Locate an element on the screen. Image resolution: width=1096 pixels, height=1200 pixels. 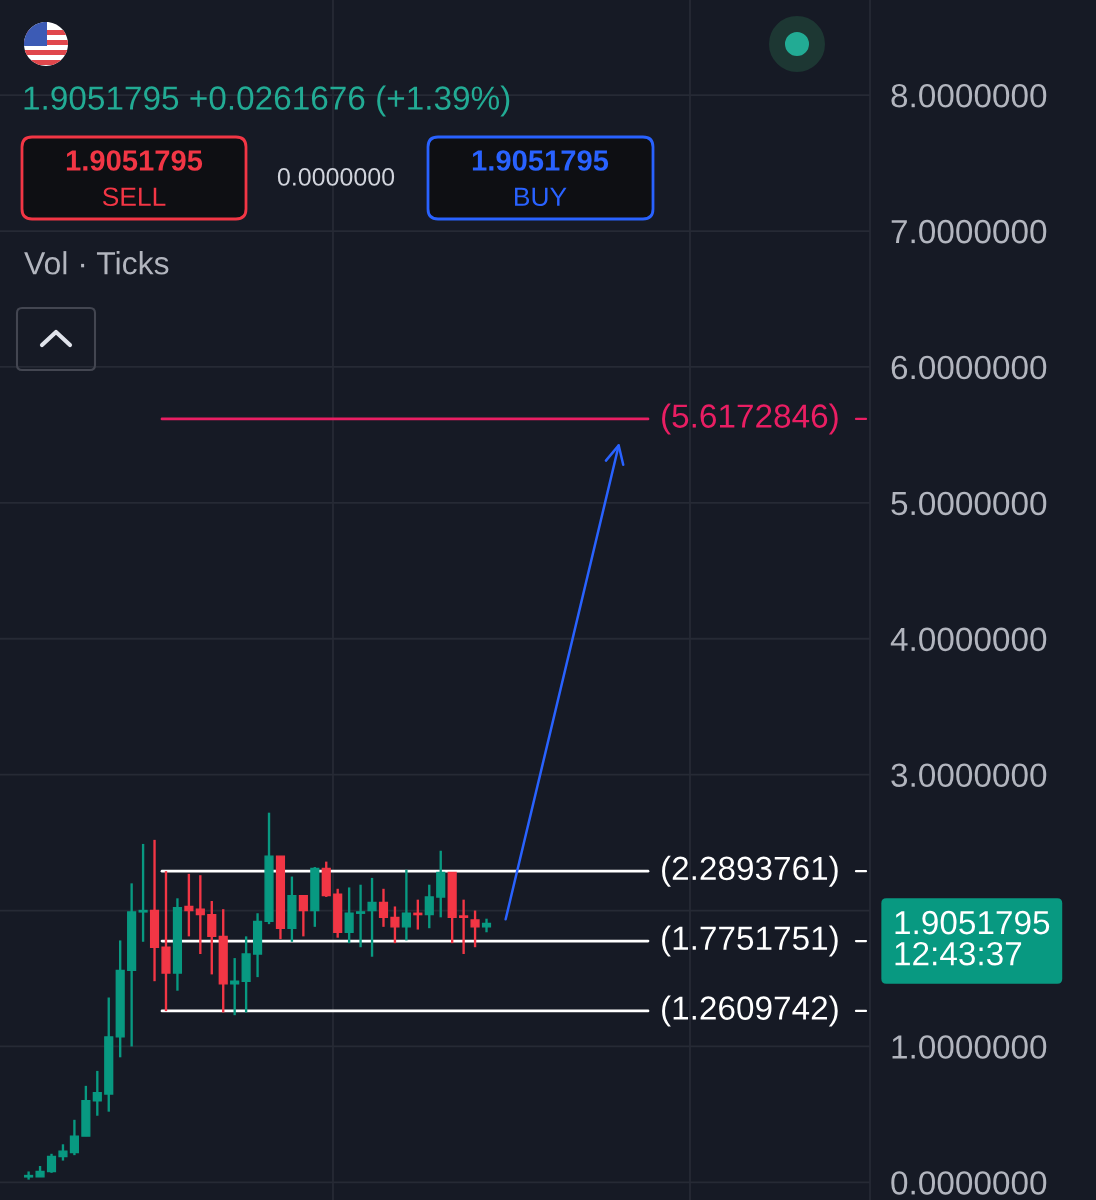
annotation: BUY is located at coordinates (541, 197).